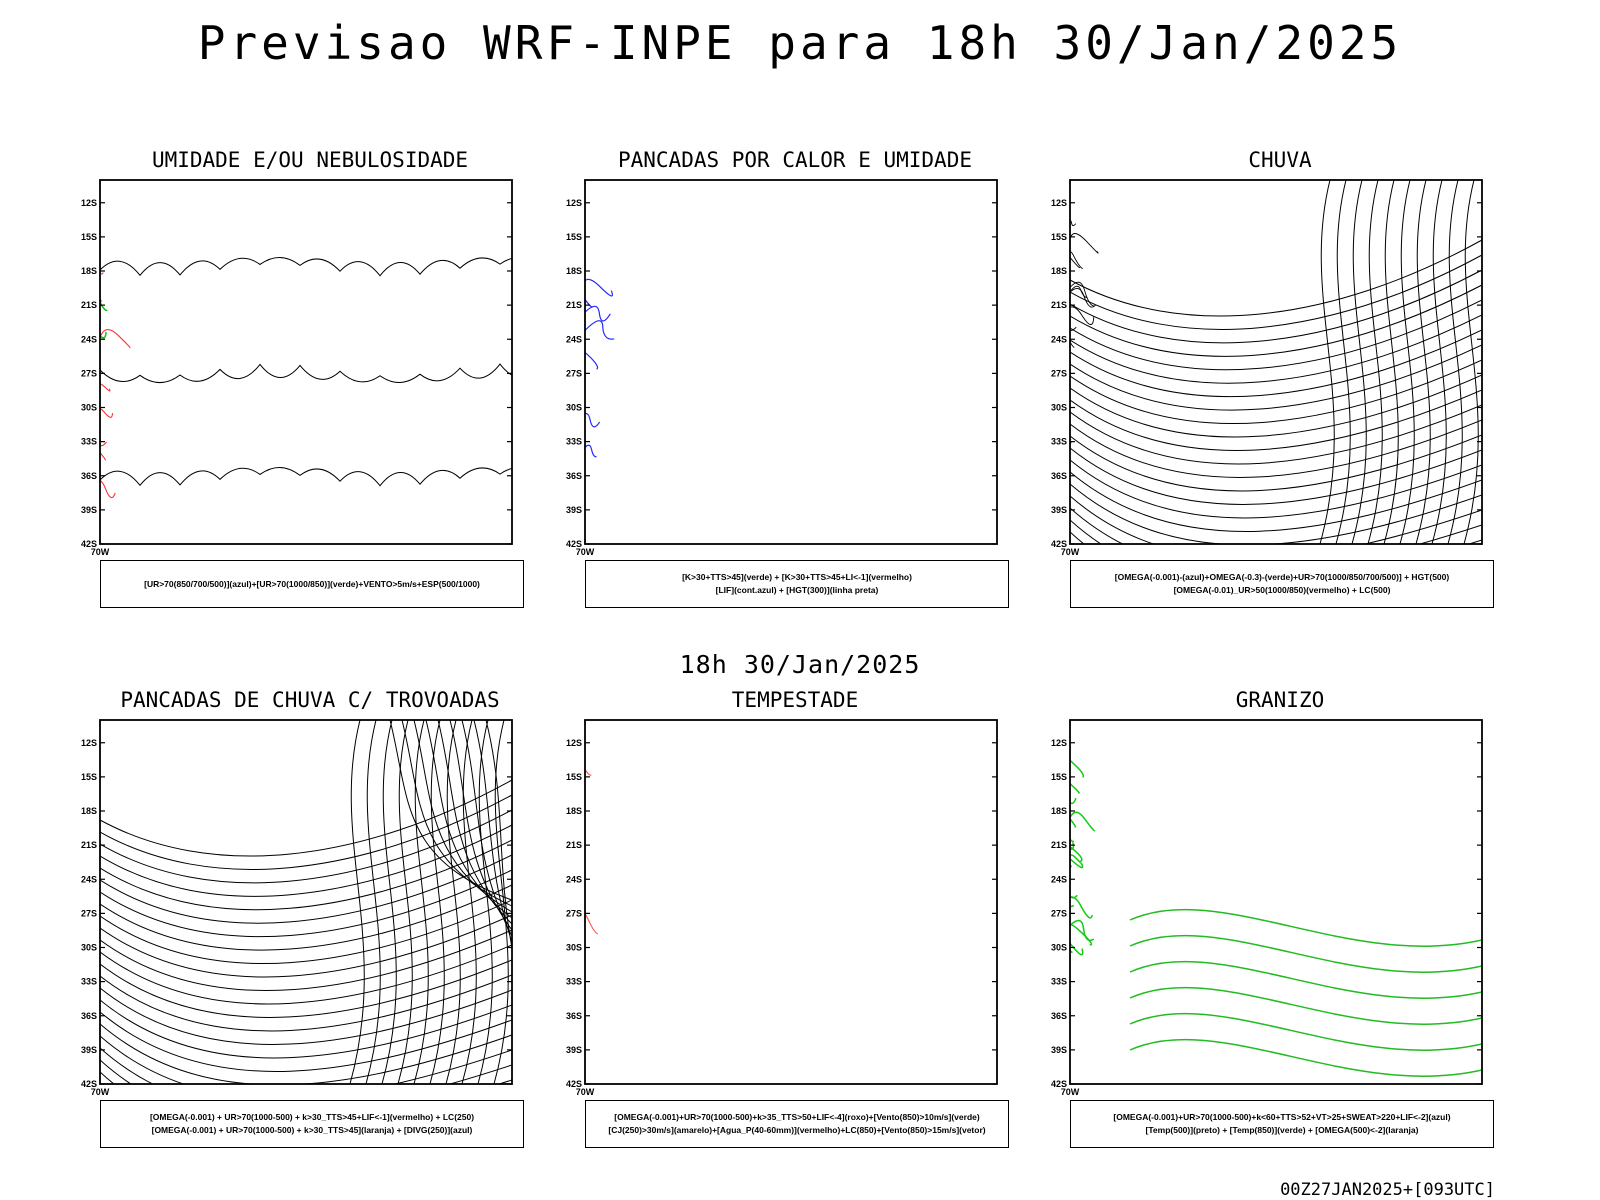 This screenshot has width=1600, height=1200. Describe the element at coordinates (1256, 901) in the screenshot. I see `map-layers: -12` at that location.